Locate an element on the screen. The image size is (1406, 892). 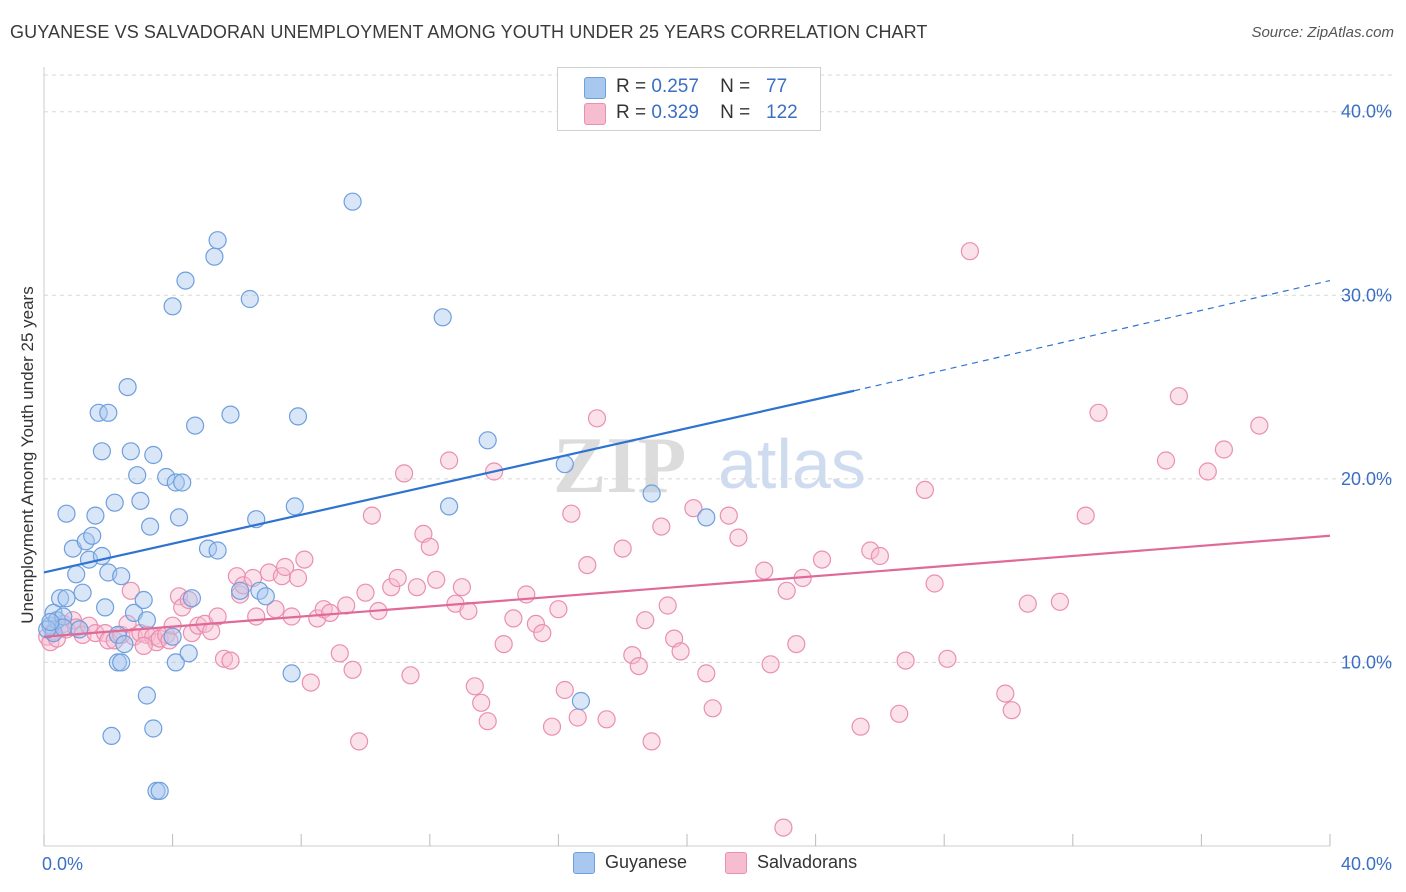
guyanese-trend-line is located at coordinates (449, 481).